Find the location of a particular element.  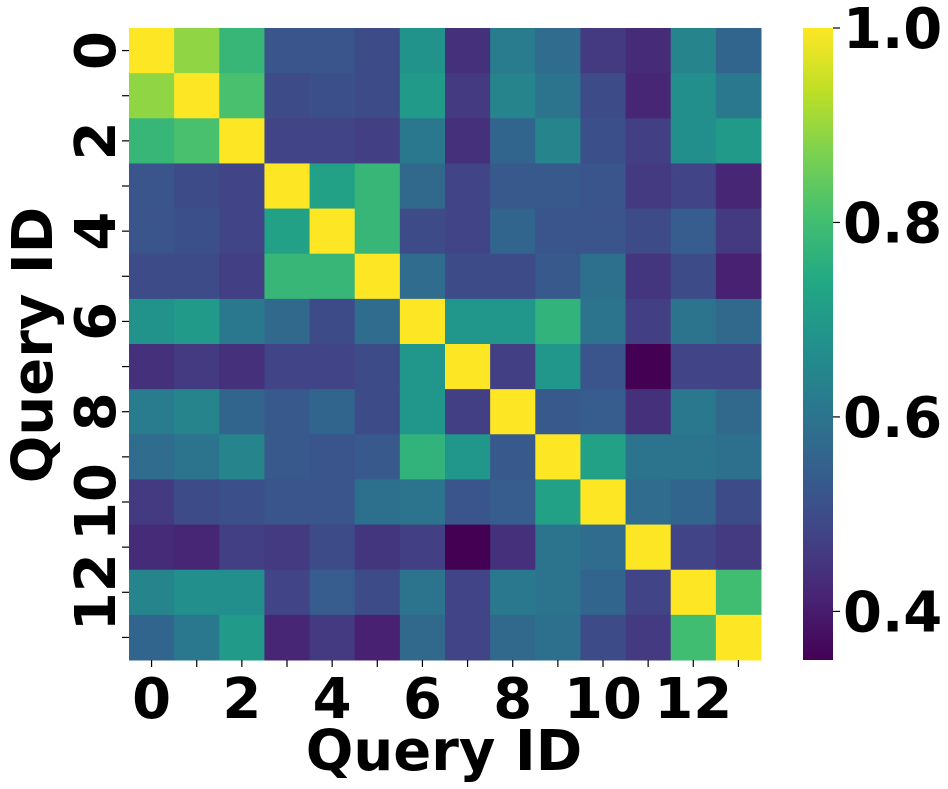

x-tick-label: 0 is located at coordinates (151, 699).